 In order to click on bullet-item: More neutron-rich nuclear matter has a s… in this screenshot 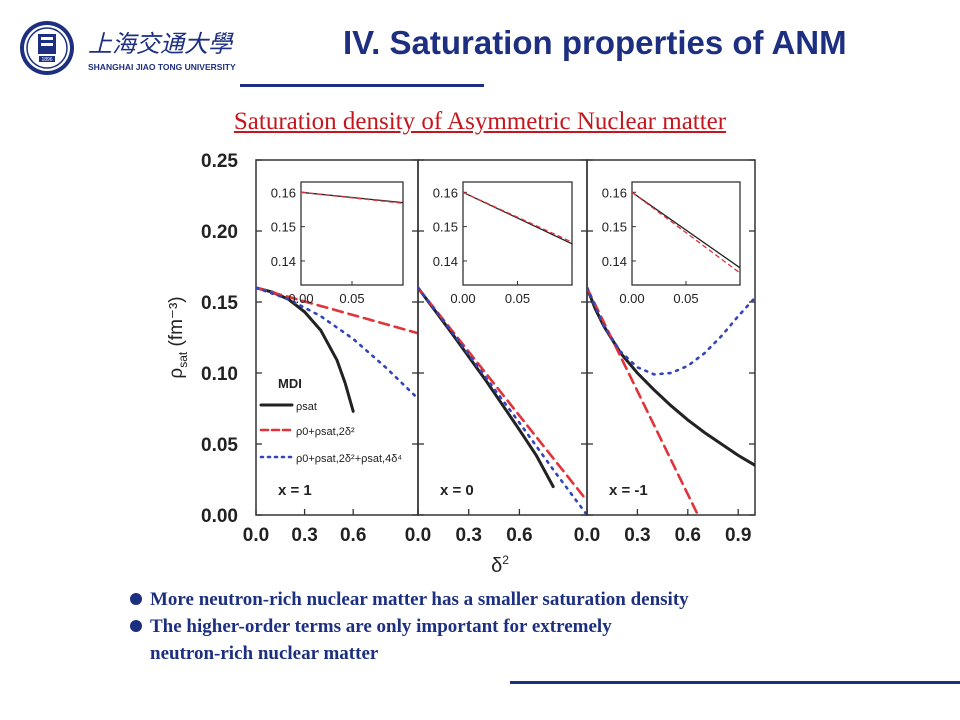, I will do `click(409, 599)`.